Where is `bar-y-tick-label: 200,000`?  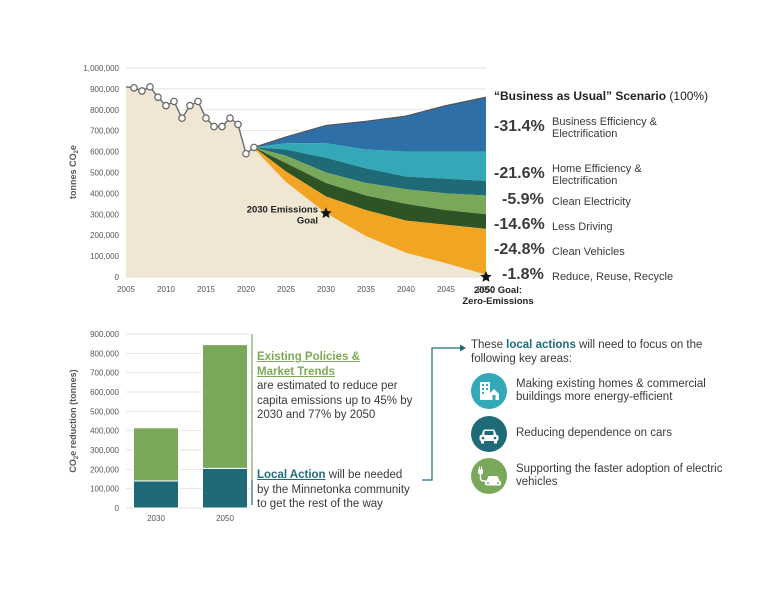
bar-y-tick-label: 200,000 is located at coordinates (104, 469).